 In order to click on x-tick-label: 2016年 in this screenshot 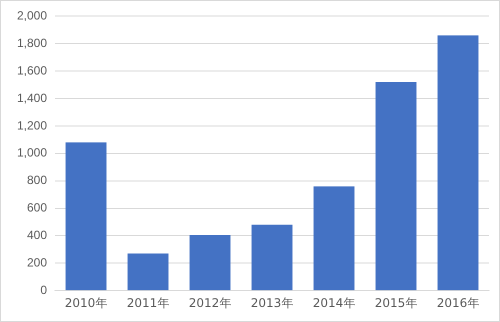, I will do `click(458, 303)`.